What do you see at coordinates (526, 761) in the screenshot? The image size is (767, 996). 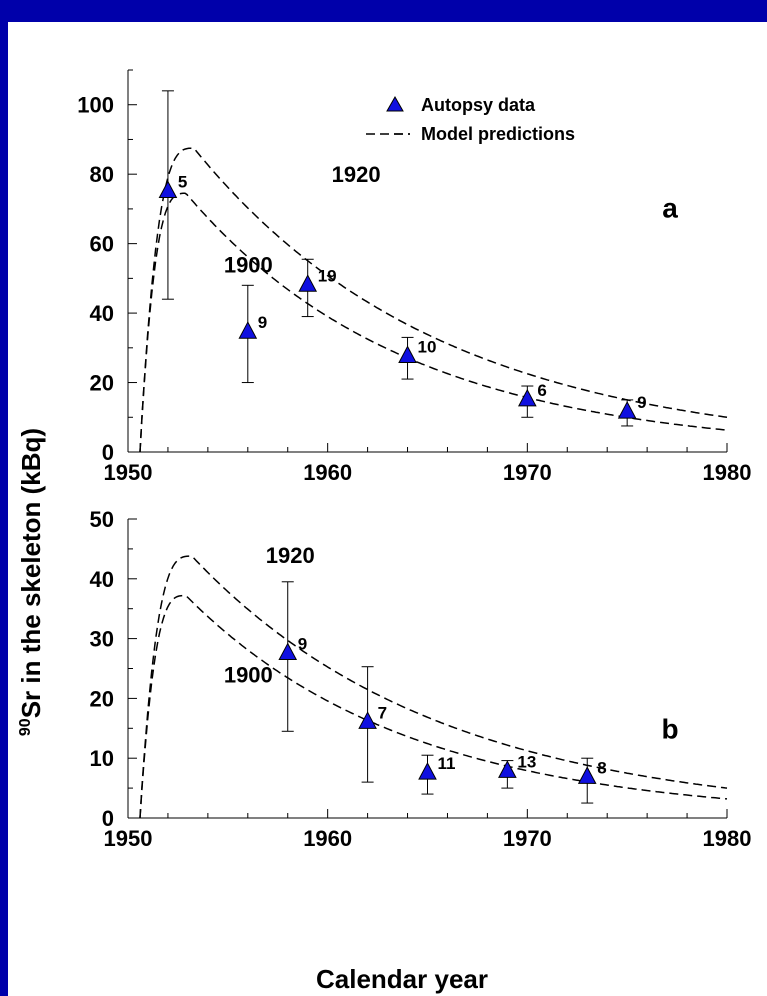 I see `sample-count-label: 13` at bounding box center [526, 761].